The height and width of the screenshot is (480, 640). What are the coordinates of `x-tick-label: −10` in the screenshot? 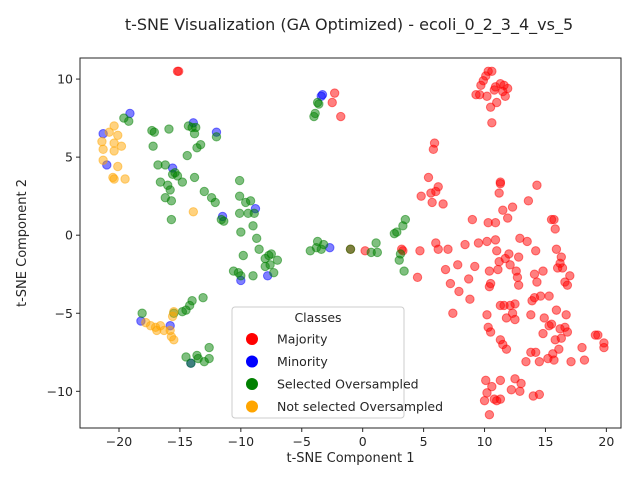 It's located at (241, 441).